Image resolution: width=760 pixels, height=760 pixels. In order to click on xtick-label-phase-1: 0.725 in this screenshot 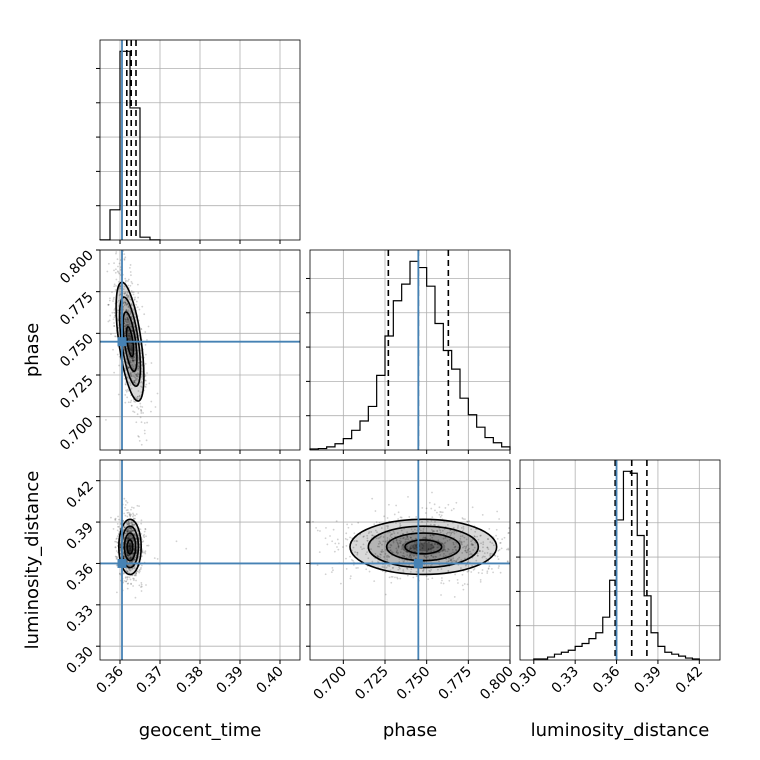, I will do `click(372, 684)`.